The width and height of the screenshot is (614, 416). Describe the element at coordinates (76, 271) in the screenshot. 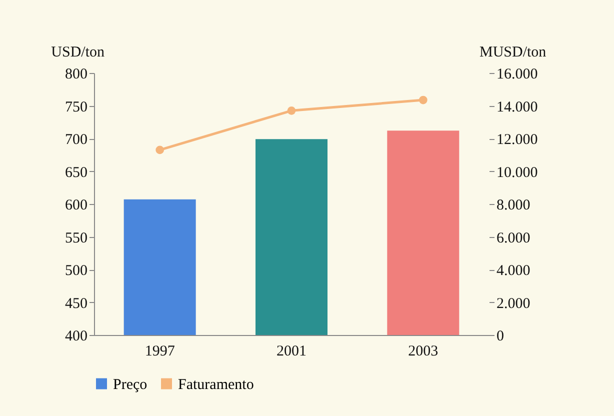

I see `y-tick-label: 500` at that location.